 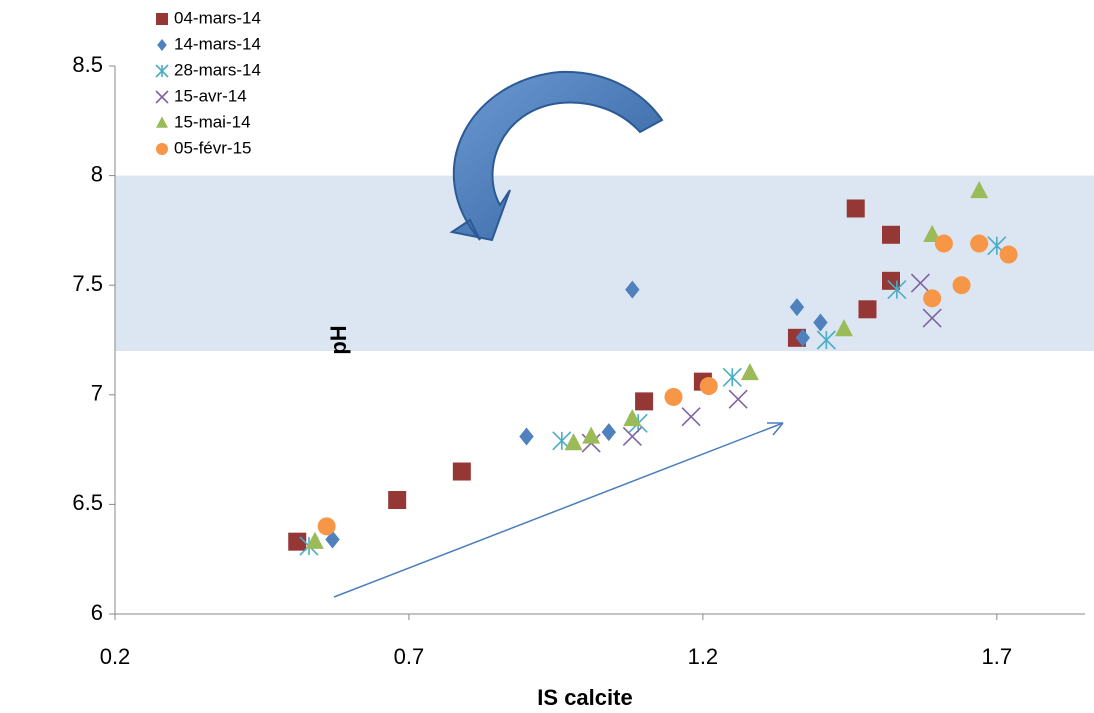 What do you see at coordinates (115, 656) in the screenshot?
I see `x-tick-label: 0.2` at bounding box center [115, 656].